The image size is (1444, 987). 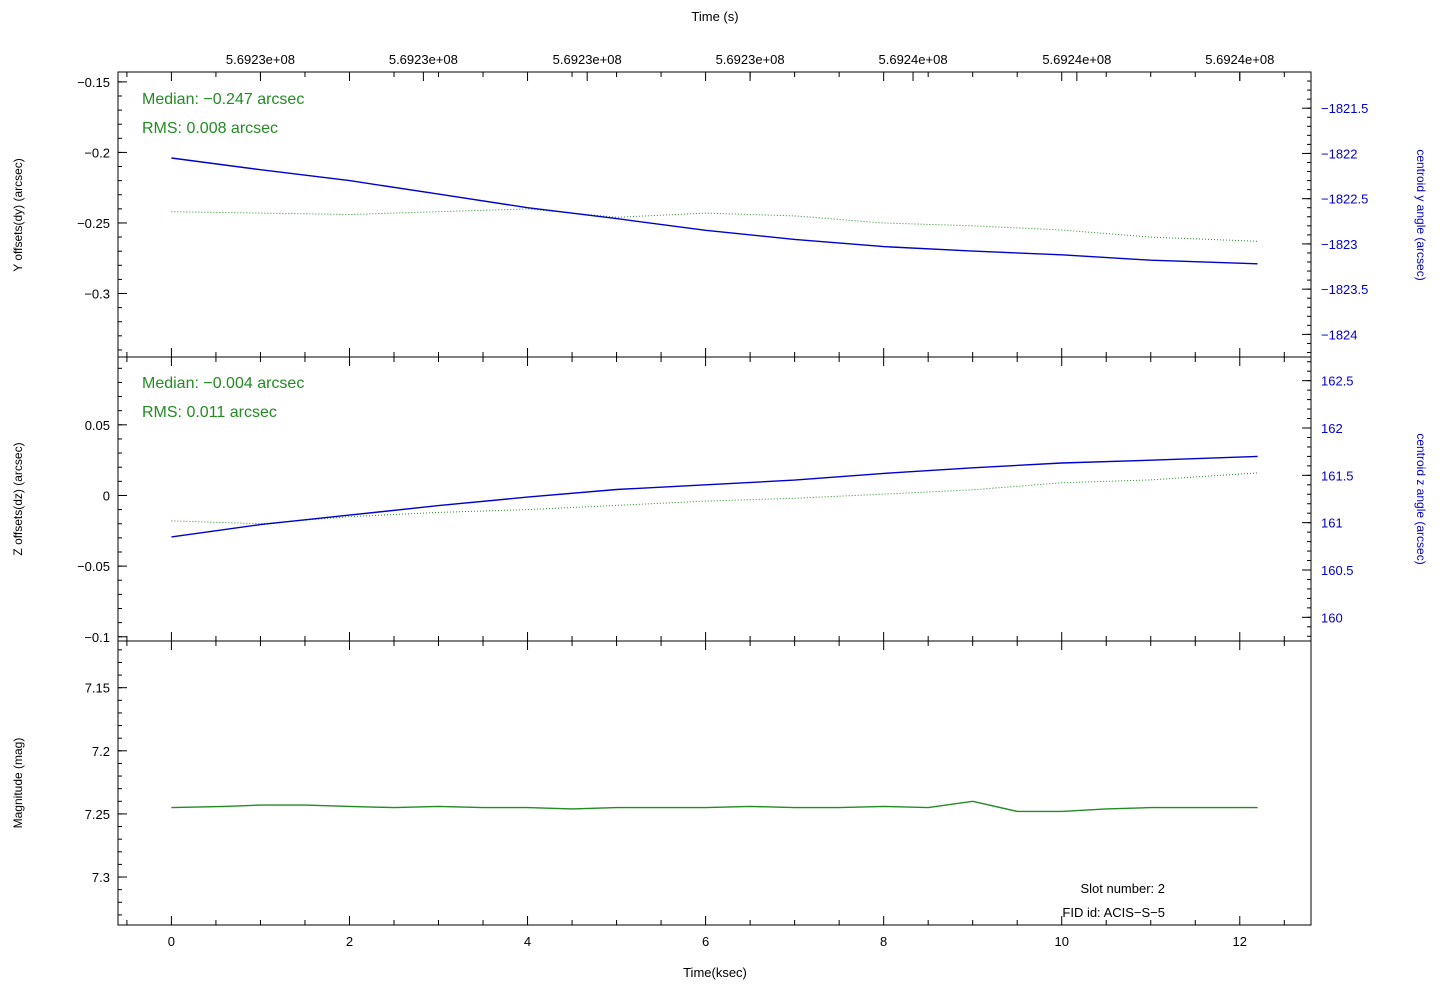 I want to click on centroid-y-series, so click(x=714, y=211).